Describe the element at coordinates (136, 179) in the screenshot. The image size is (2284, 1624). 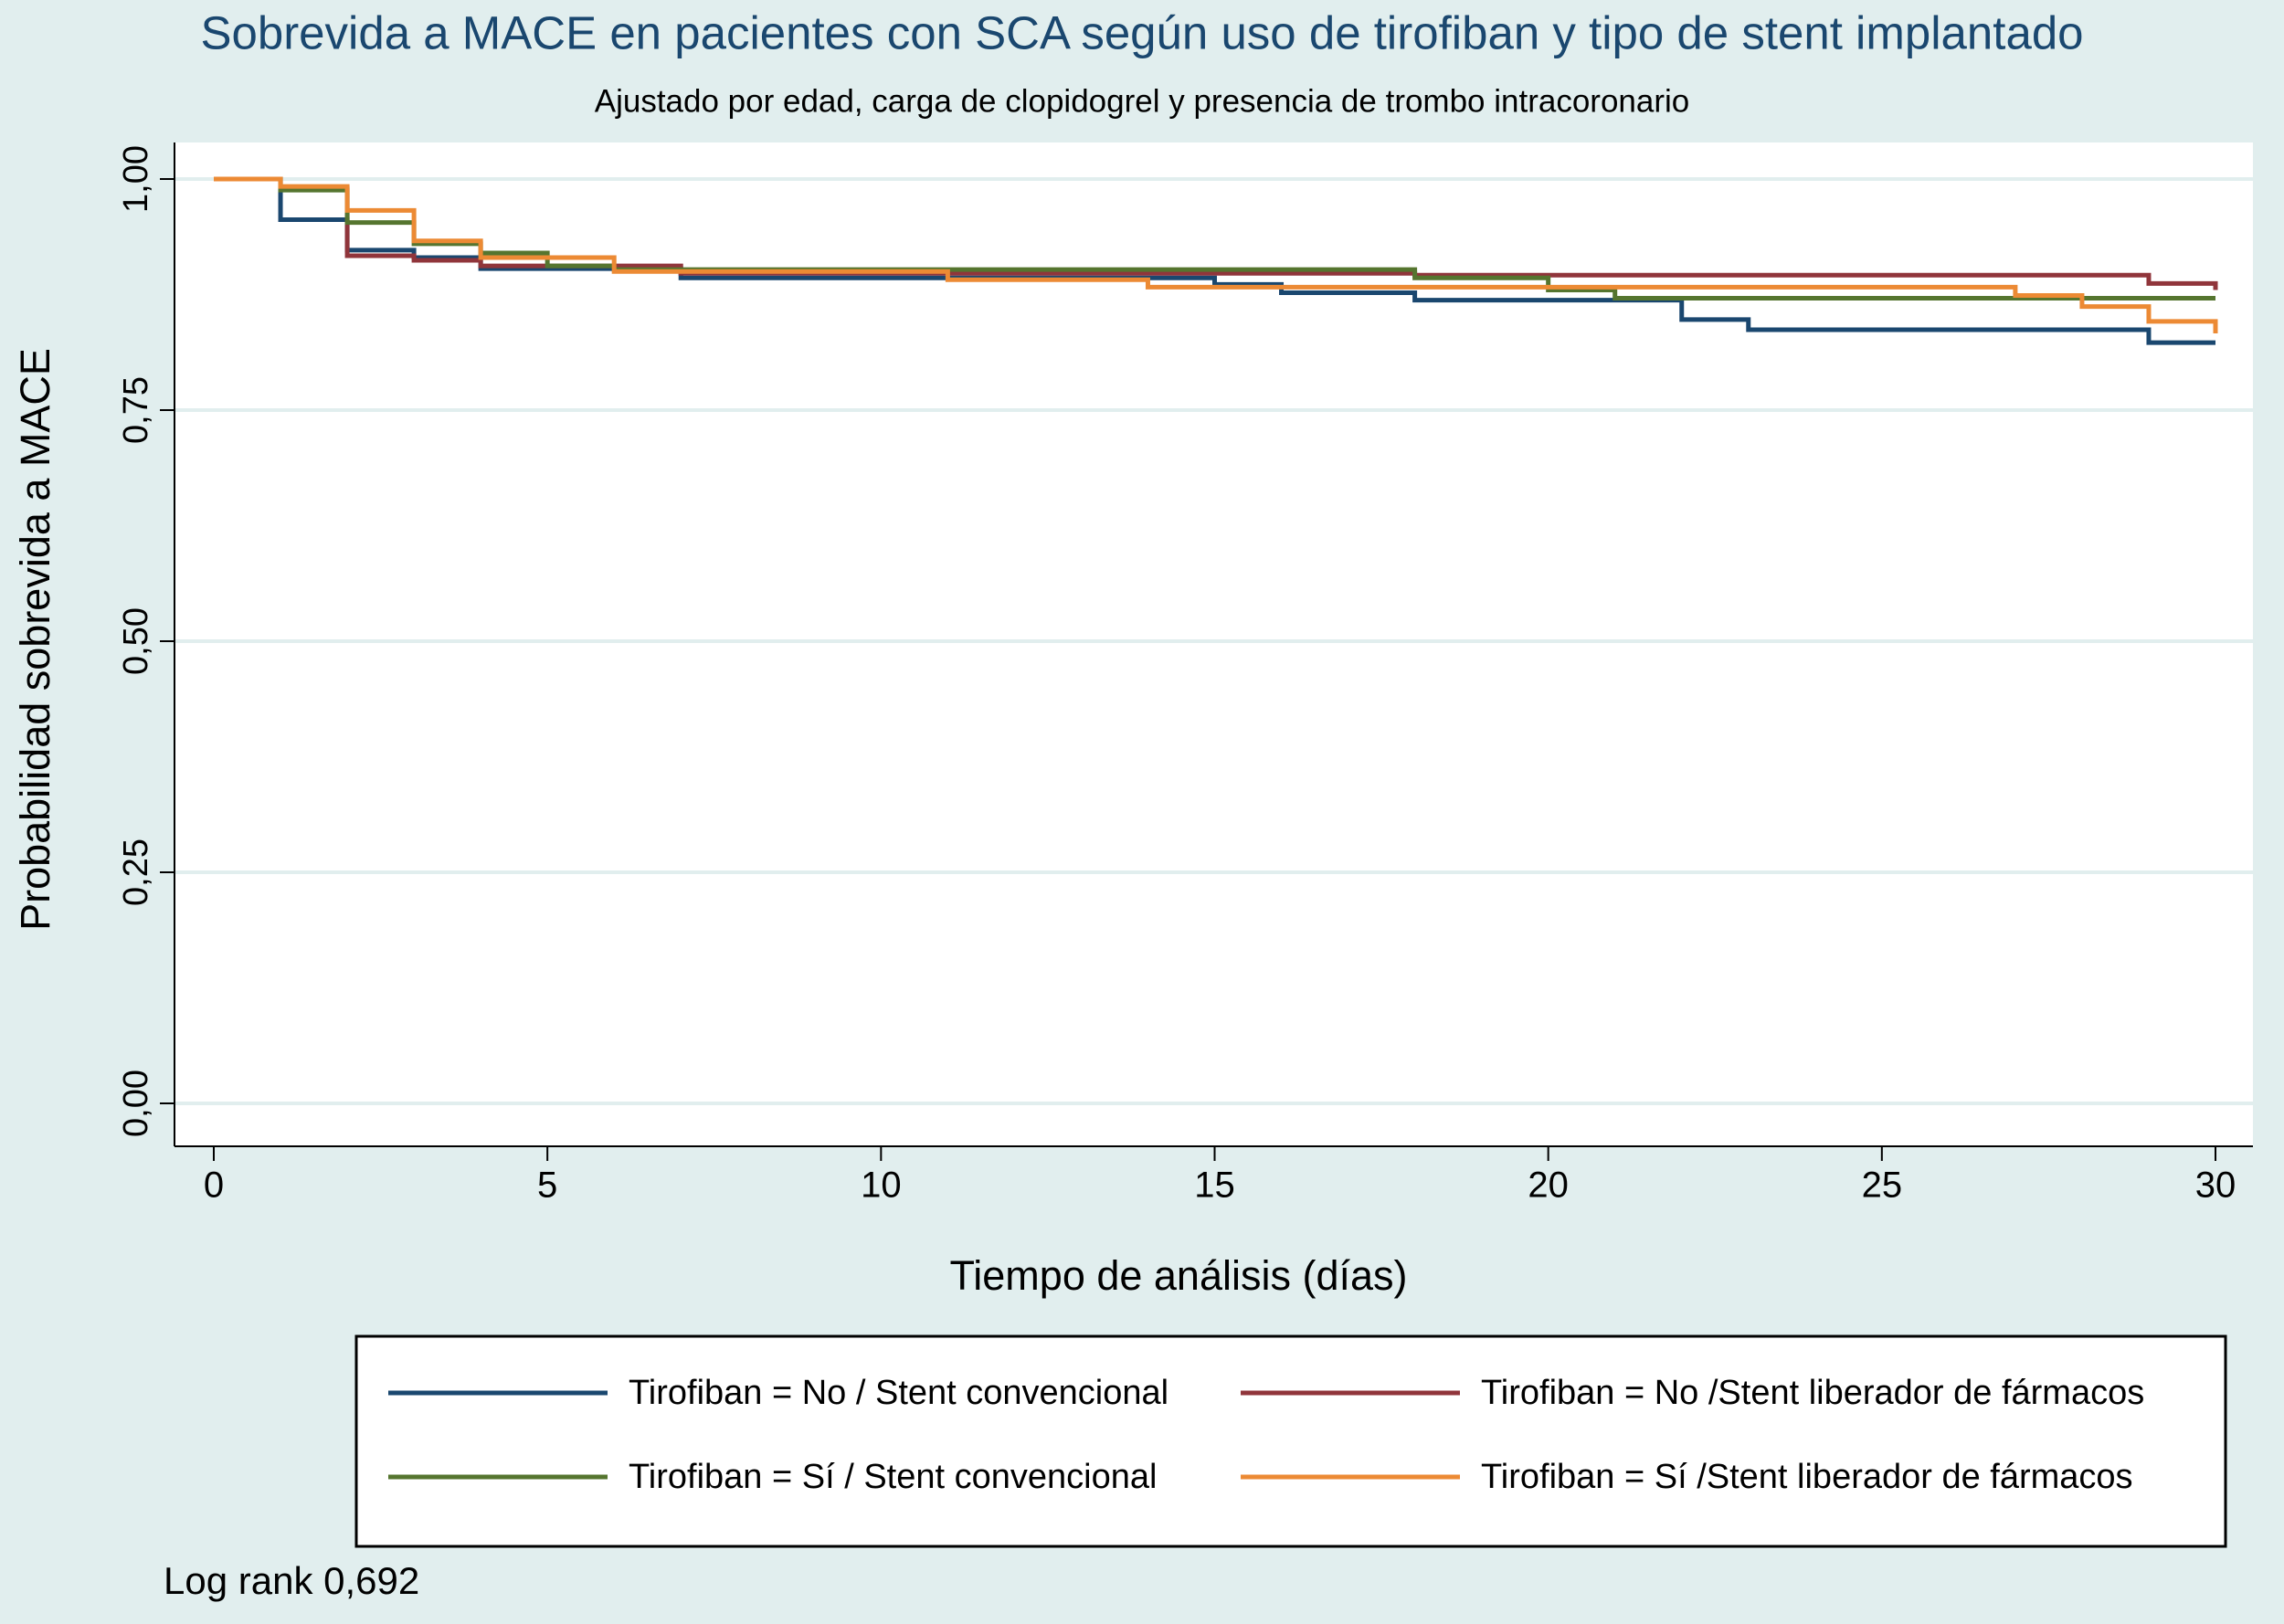
I see `y-tick-label: 1,00` at that location.